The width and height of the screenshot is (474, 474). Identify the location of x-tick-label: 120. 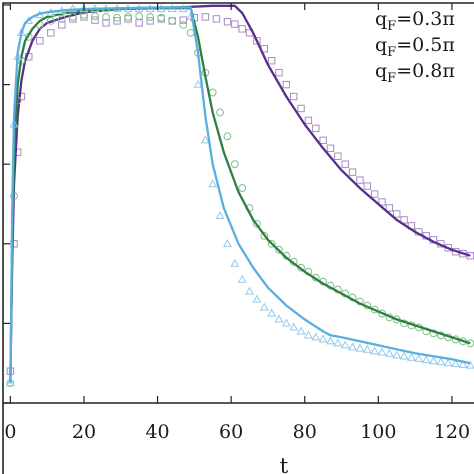
(452, 432).